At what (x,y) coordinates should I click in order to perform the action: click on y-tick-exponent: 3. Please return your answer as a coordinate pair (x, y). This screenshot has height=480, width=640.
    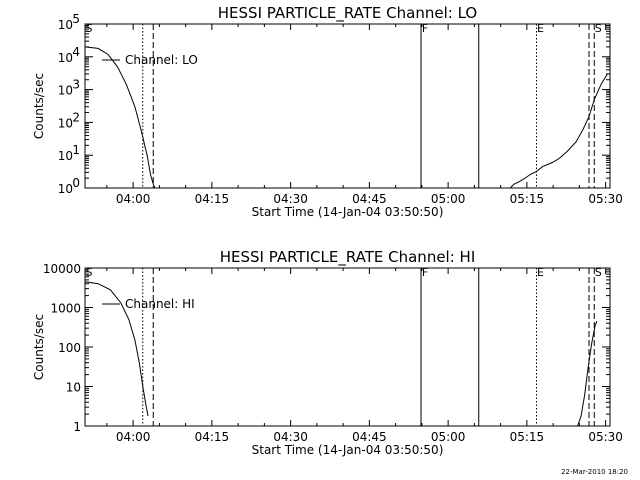
    Looking at the image, I should click on (76, 85).